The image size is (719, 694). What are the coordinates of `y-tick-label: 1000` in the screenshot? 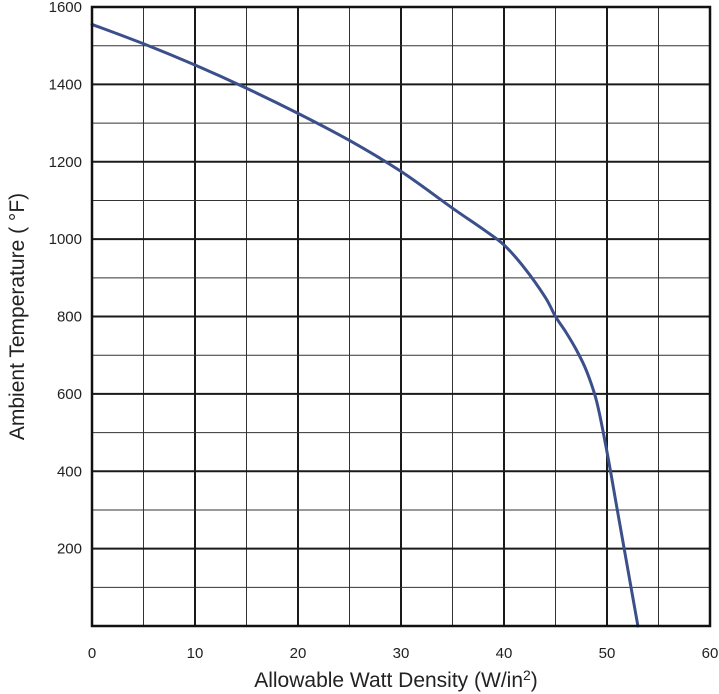 It's located at (65, 239).